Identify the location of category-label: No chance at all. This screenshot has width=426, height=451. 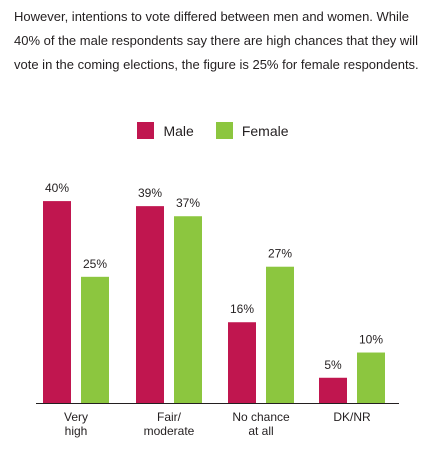
(261, 424).